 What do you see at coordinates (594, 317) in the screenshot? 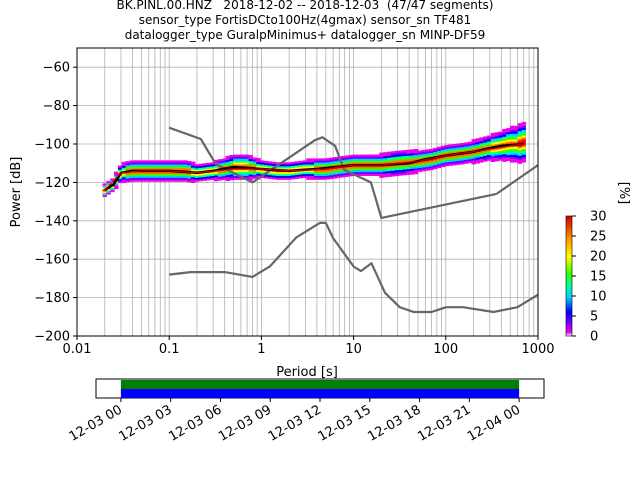
I see `colorbar-tick-label: 5` at bounding box center [594, 317].